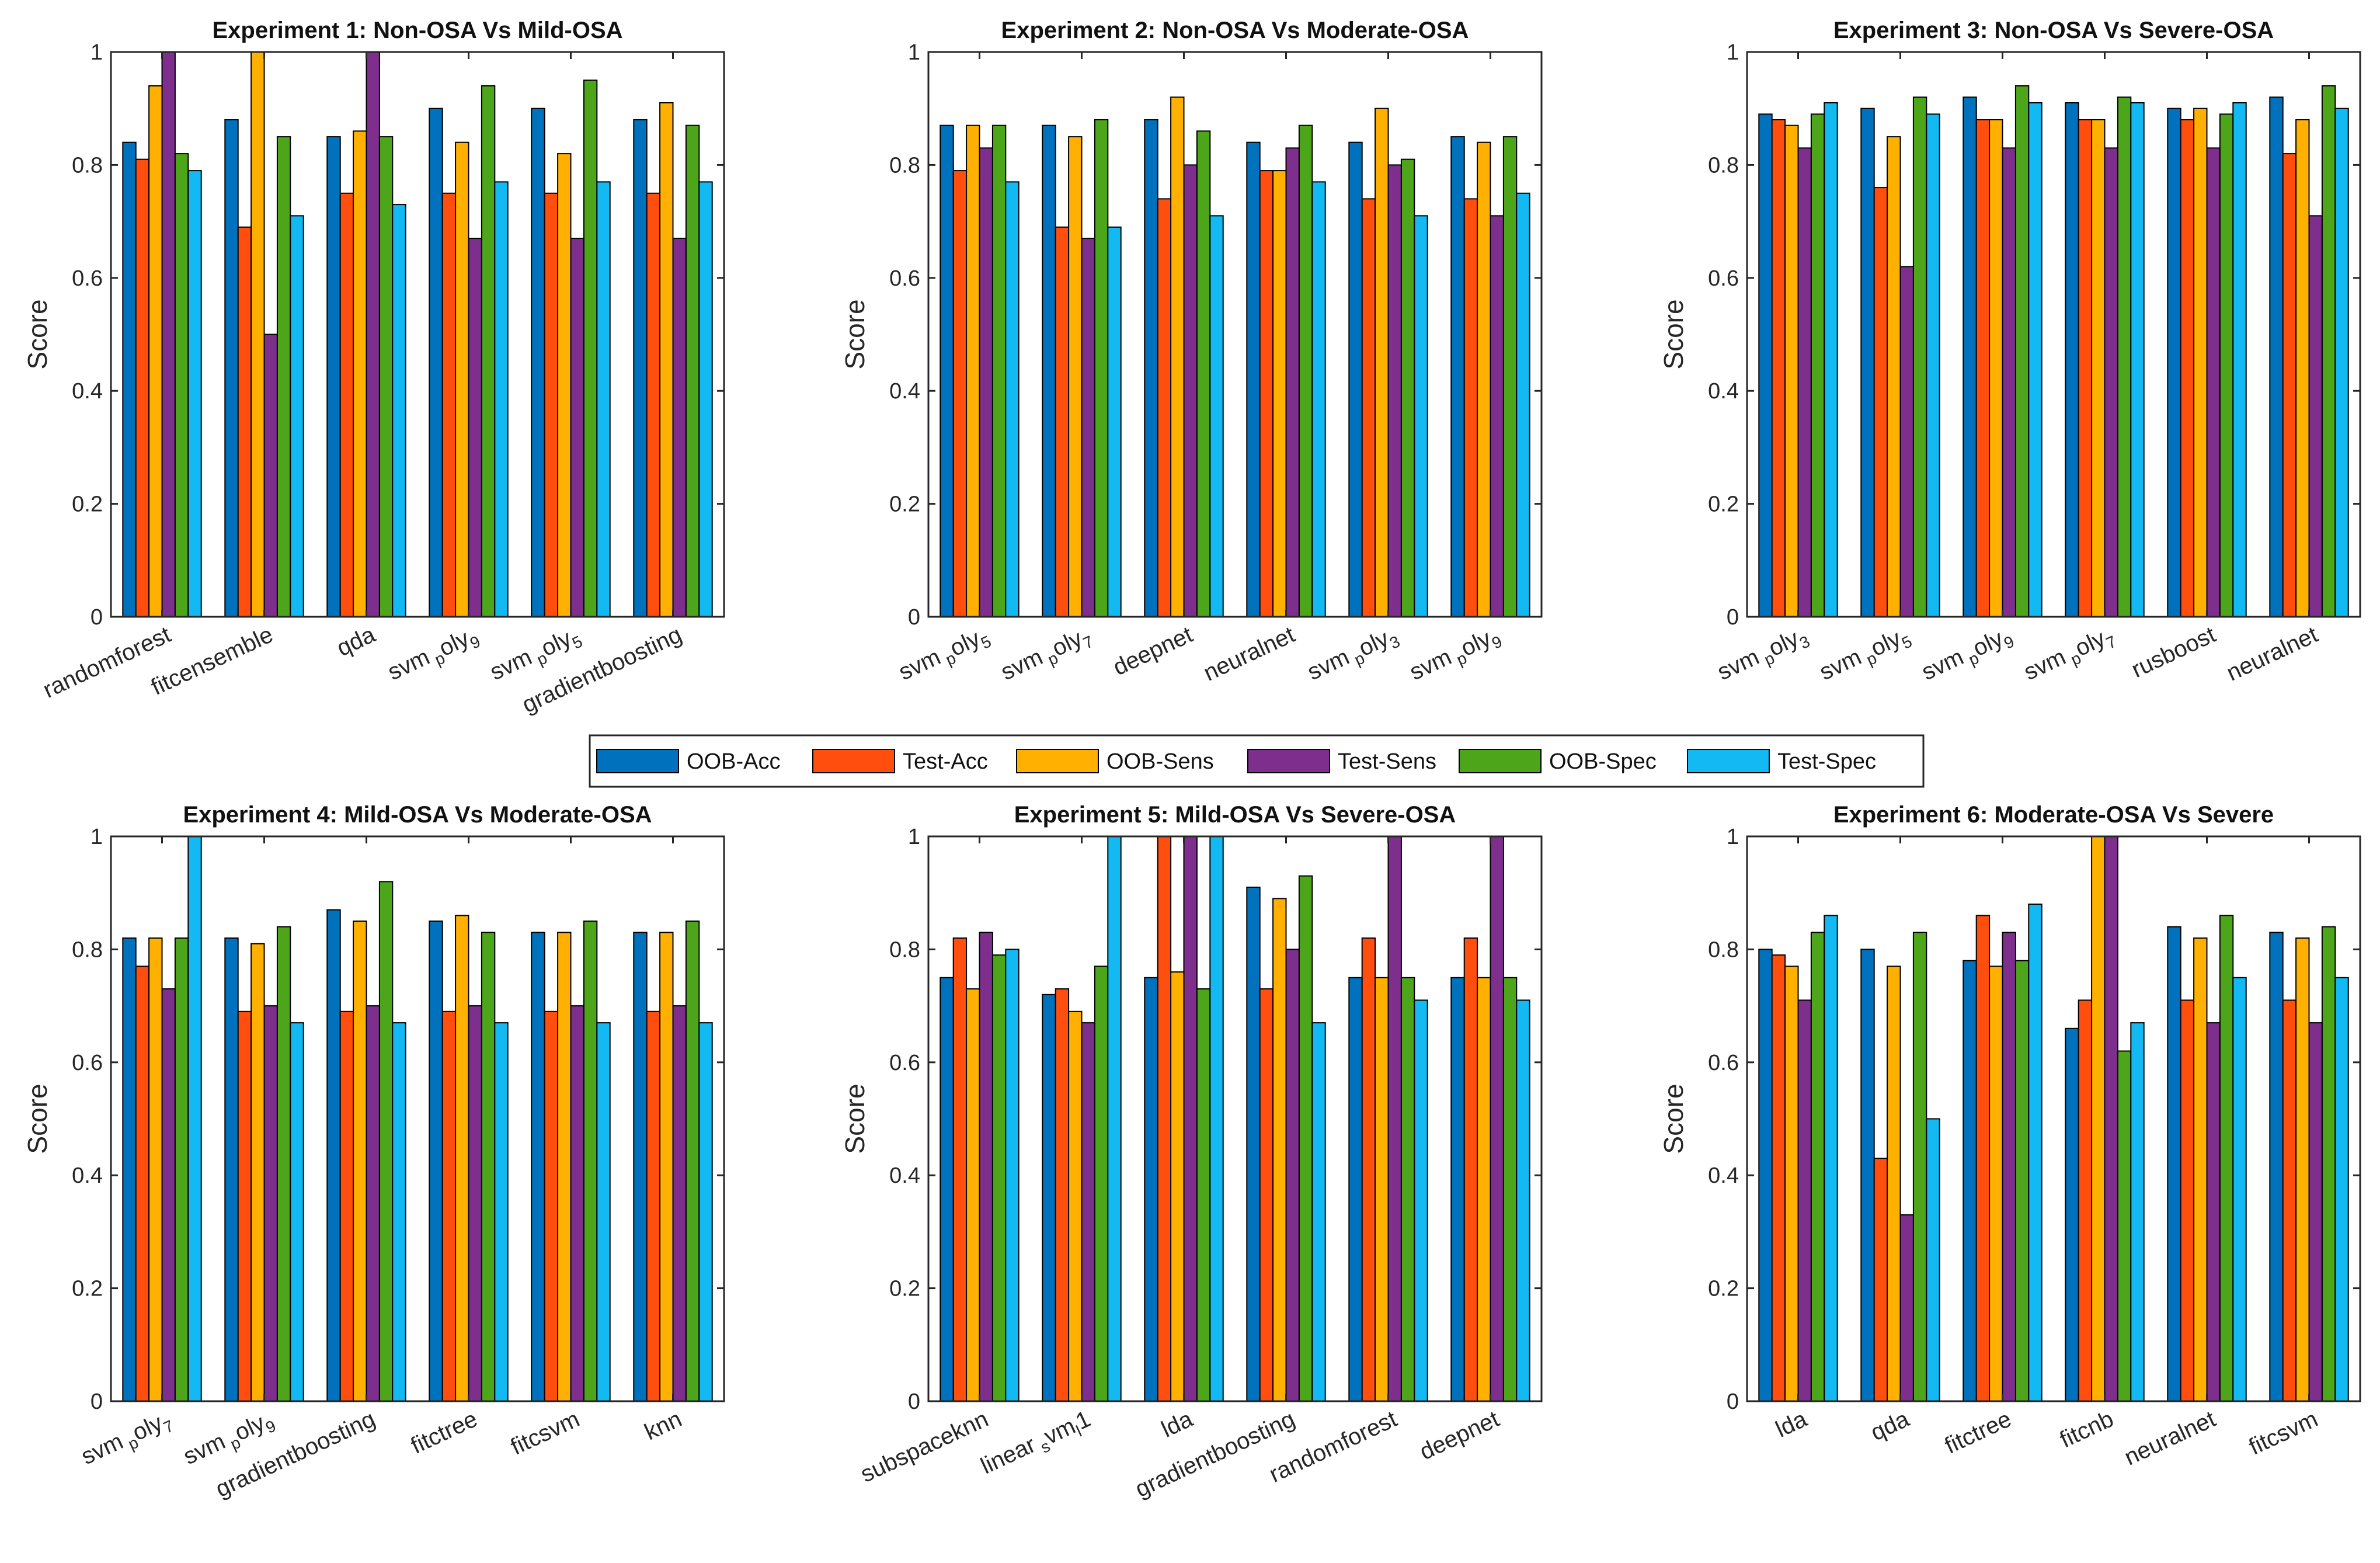  I want to click on bar-oob-acc-knn, so click(640, 1167).